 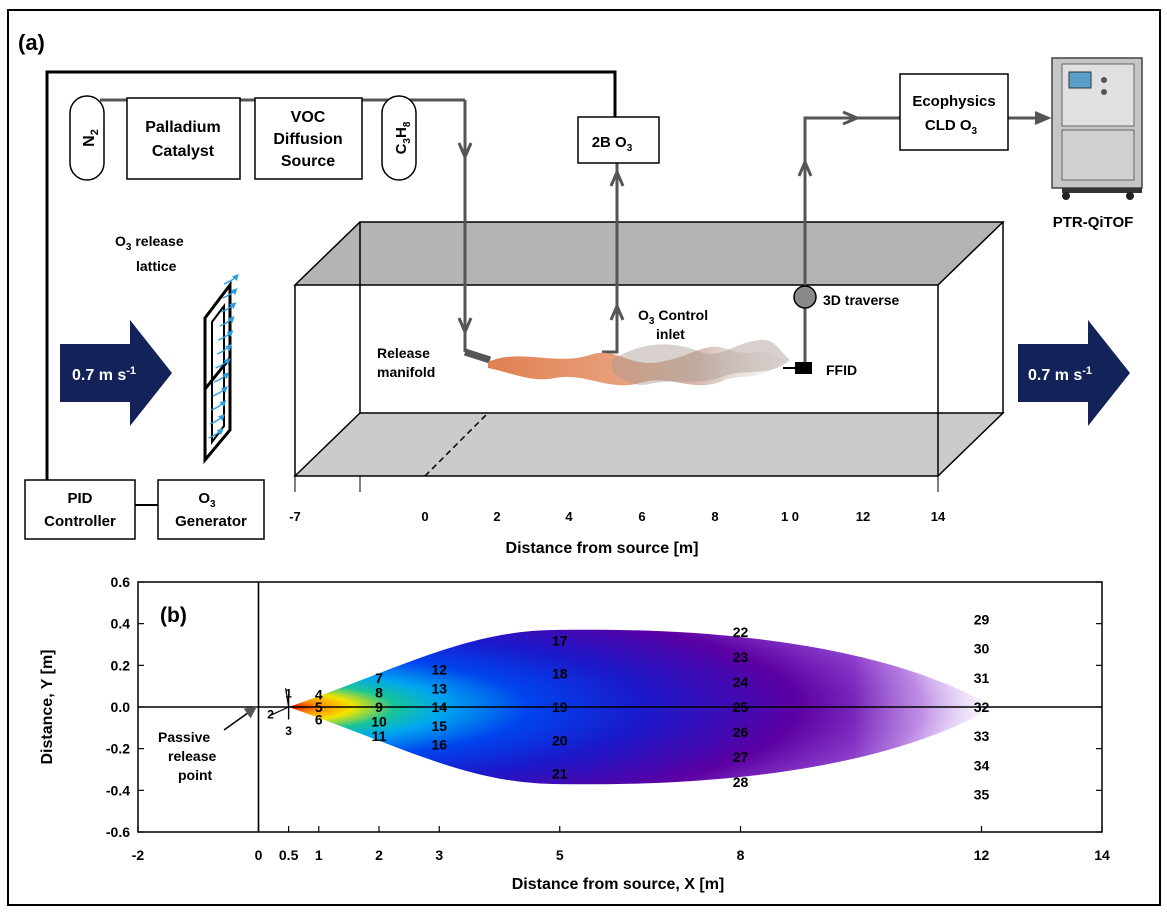 I want to click on tick-label-a: 4, so click(x=569, y=516).